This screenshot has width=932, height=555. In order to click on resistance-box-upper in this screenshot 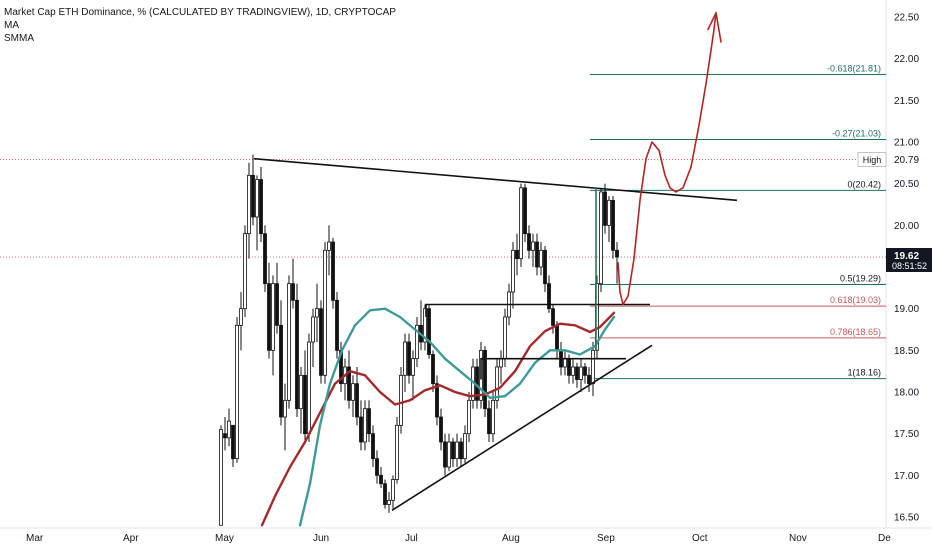, I will do `click(537, 310)`.